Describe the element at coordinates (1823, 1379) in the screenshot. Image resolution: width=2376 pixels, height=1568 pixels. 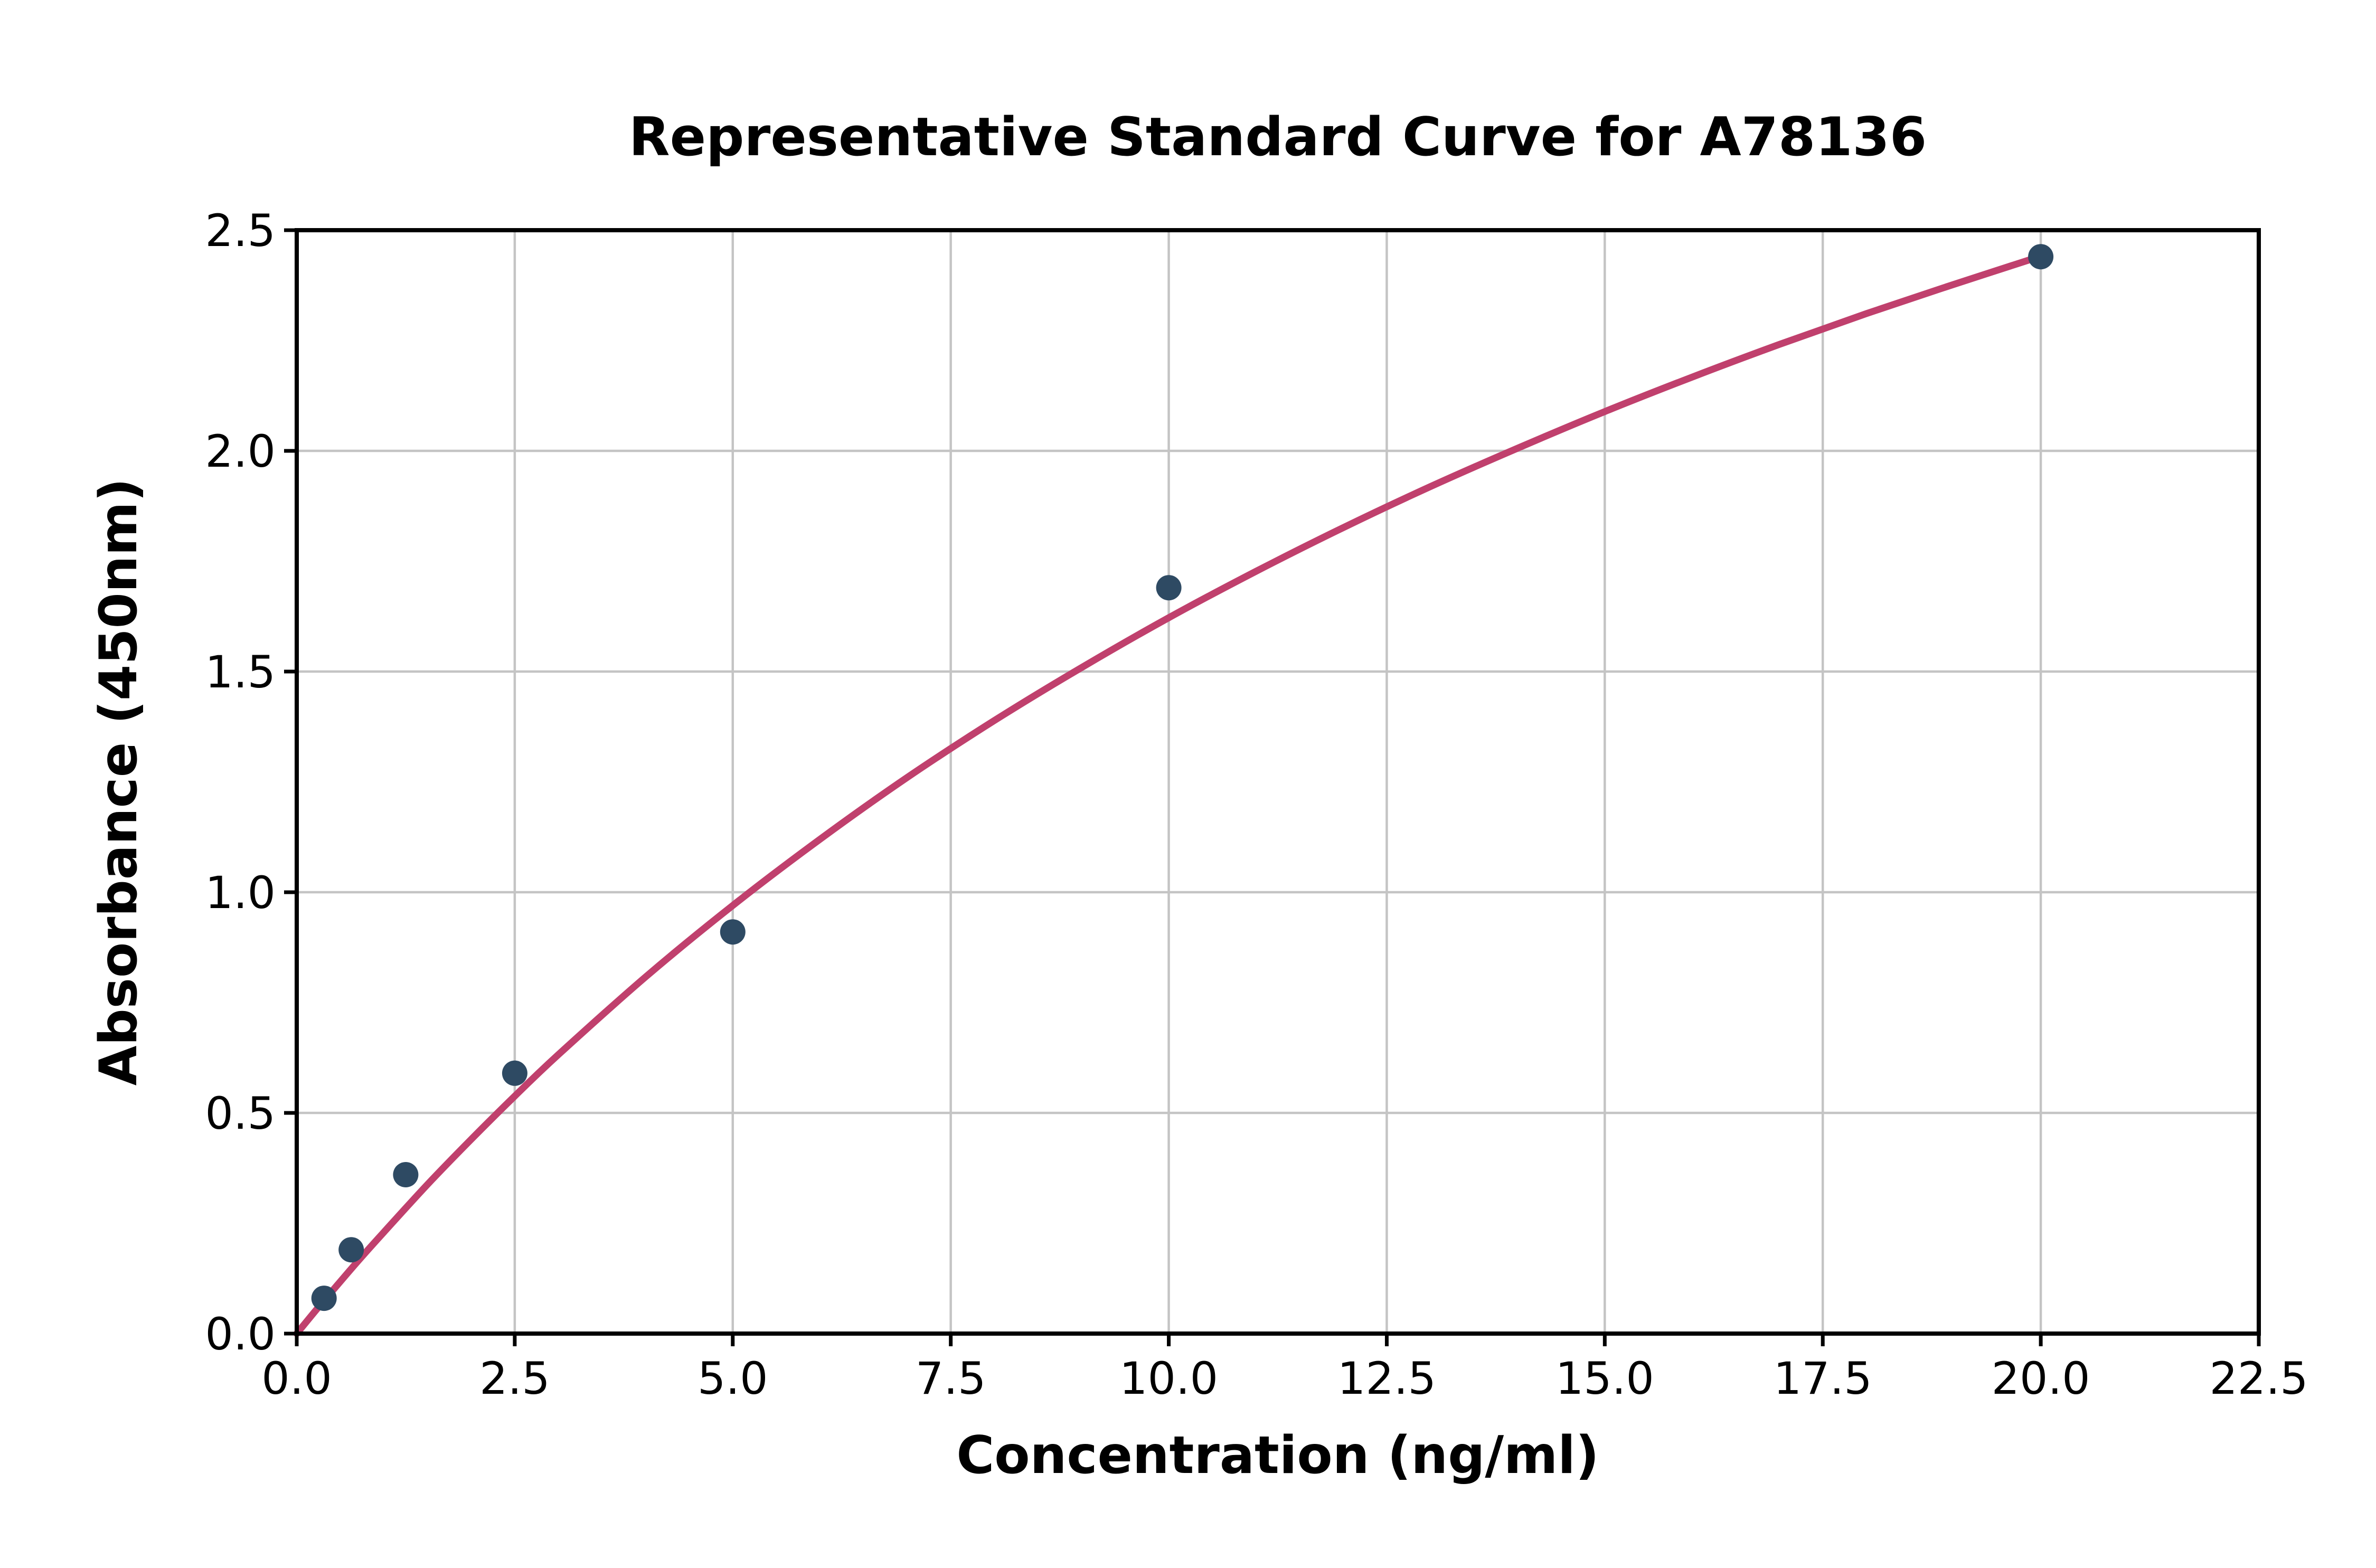
I see `x-tick-label: 17.5` at that location.